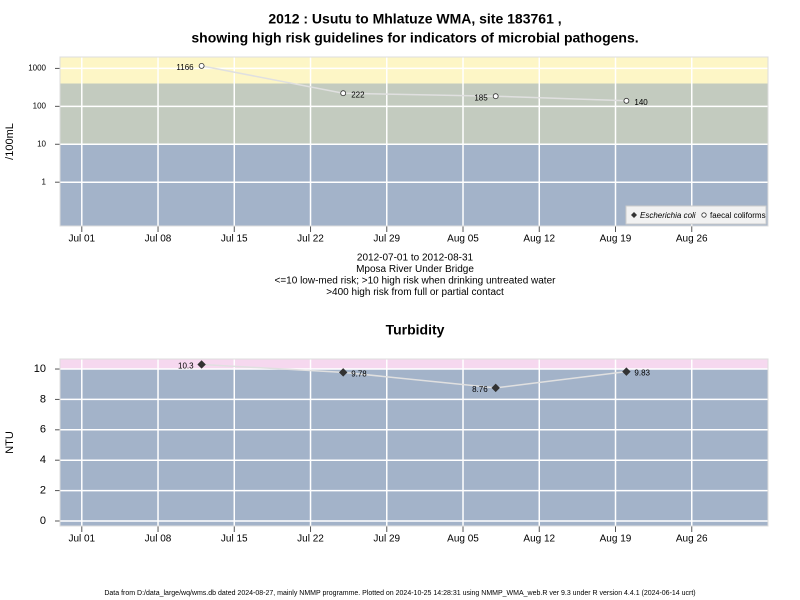  What do you see at coordinates (415, 258) in the screenshot?
I see `caption-note: 2012-07-01 to 2012-08-31` at bounding box center [415, 258].